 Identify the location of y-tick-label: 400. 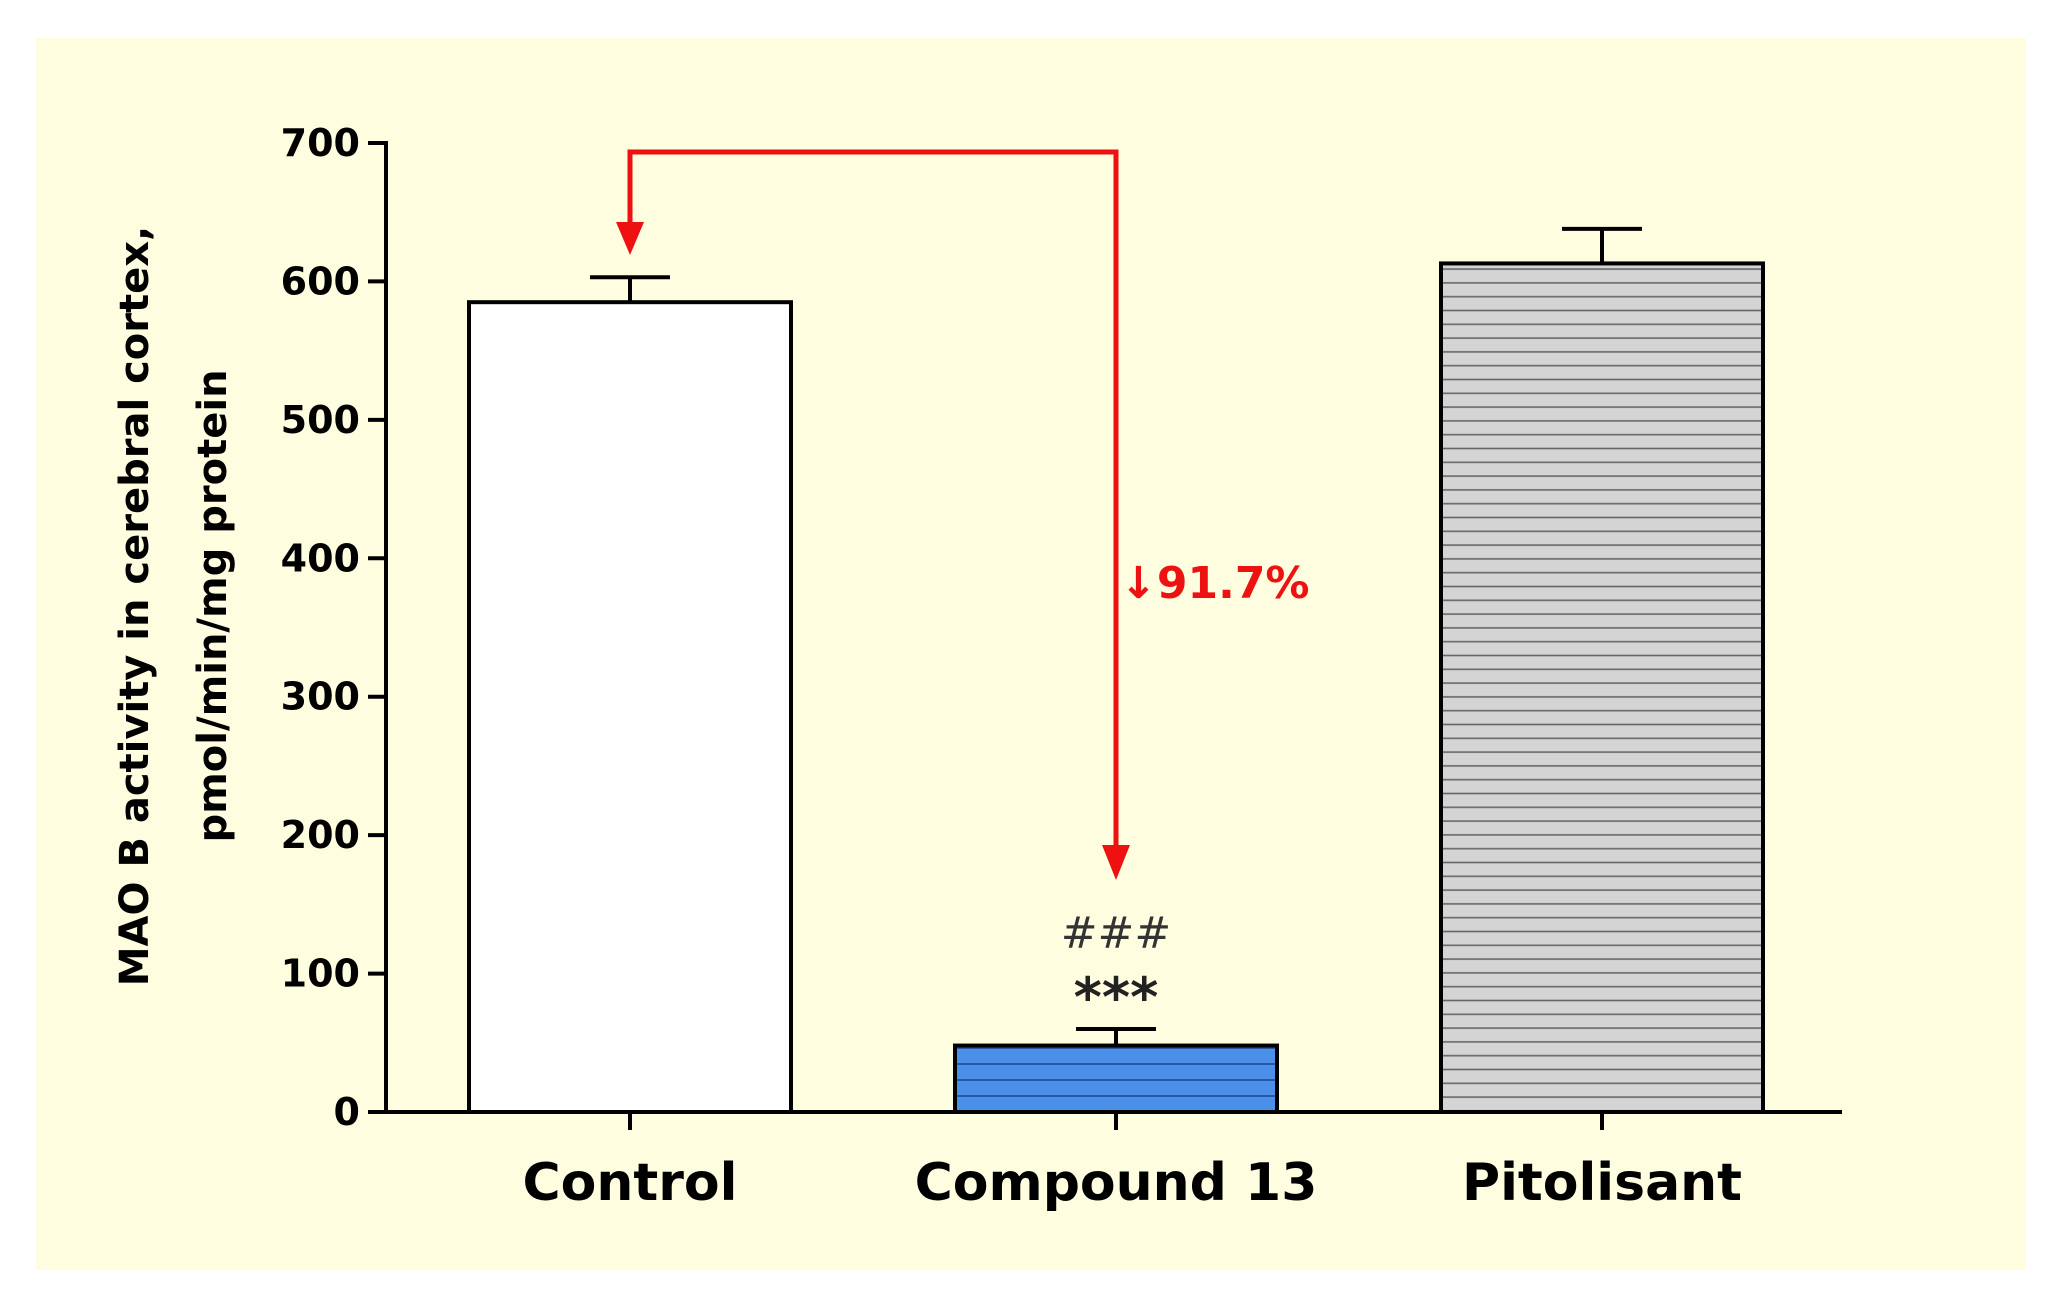
(320, 558).